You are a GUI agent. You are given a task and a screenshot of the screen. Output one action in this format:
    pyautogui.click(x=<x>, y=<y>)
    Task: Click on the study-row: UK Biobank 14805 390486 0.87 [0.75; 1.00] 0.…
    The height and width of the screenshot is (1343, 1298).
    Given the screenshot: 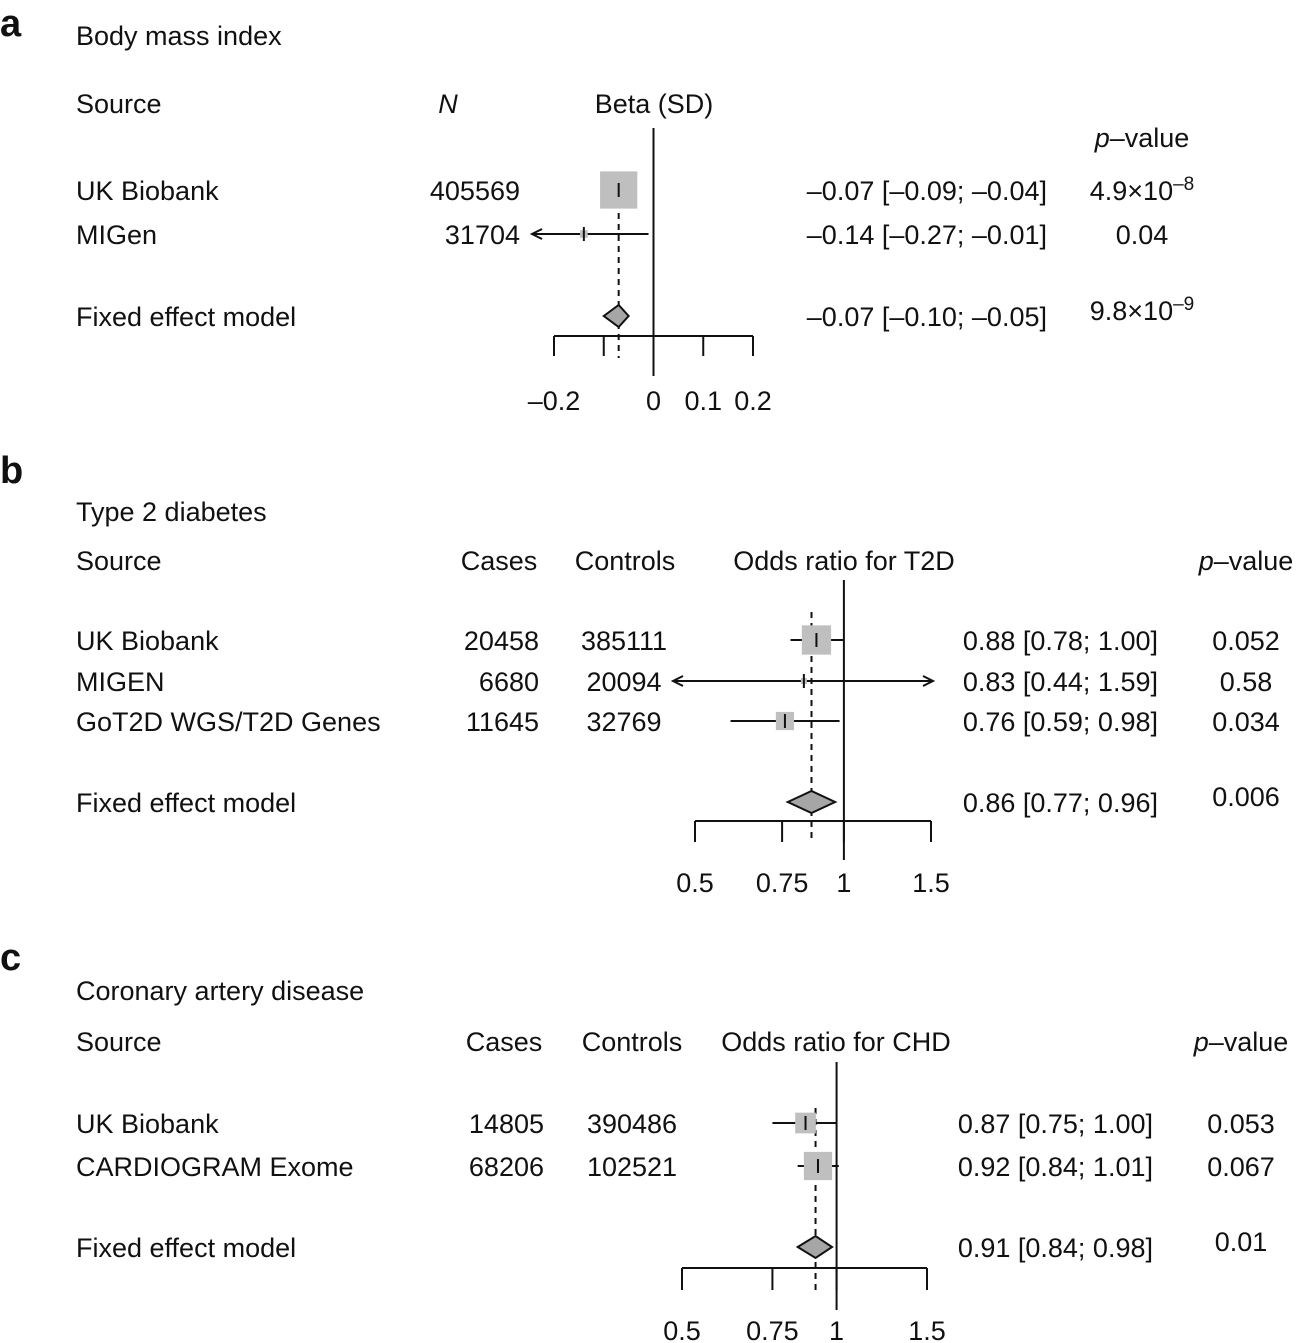 What is the action you would take?
    pyautogui.click(x=675, y=1124)
    